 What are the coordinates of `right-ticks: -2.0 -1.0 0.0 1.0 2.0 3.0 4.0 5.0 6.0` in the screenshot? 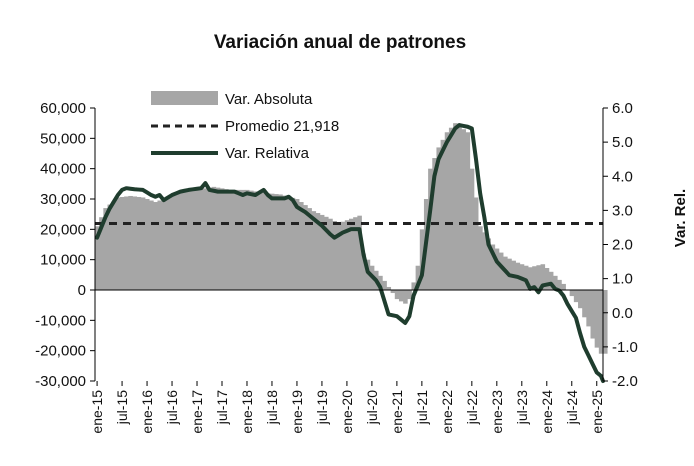 It's located at (620, 245).